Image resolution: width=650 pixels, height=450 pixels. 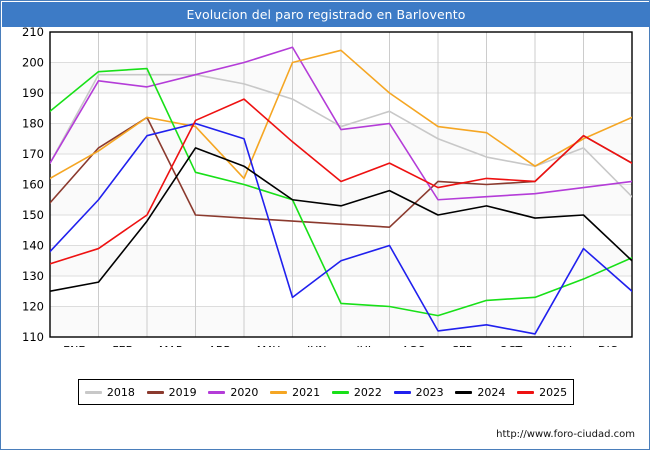 I want to click on legend-item-2024: 2024, so click(x=481, y=392).